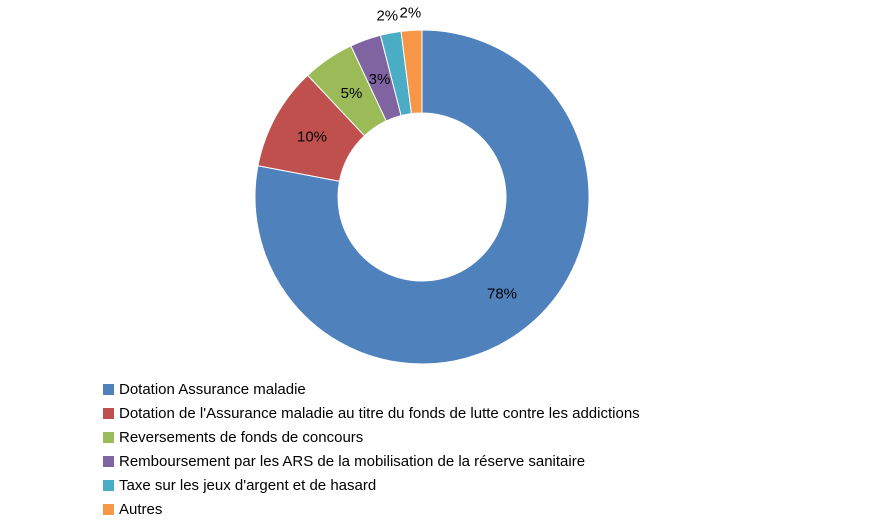 This screenshot has height=531, width=886. I want to click on legend-item-2: Reversements de fonds de concours, so click(371, 437).